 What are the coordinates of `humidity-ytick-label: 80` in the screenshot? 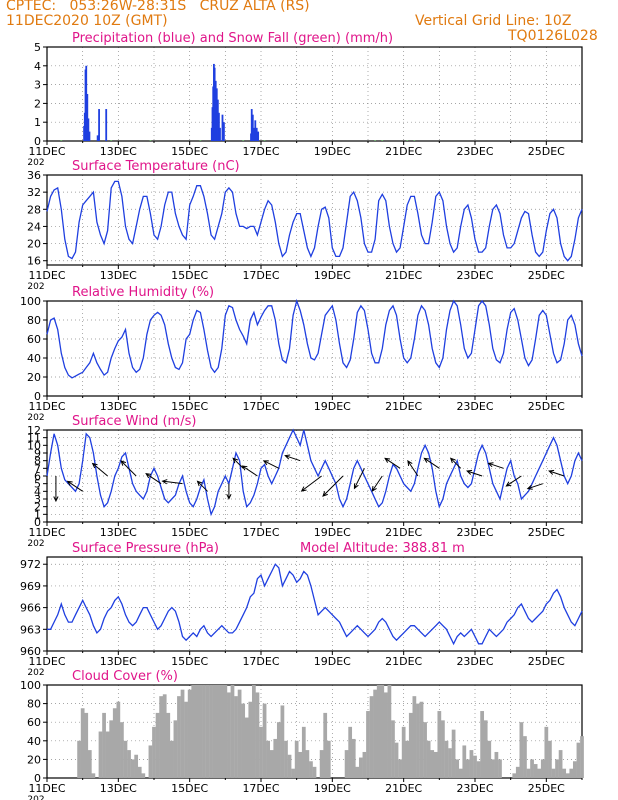 It's located at (34, 320).